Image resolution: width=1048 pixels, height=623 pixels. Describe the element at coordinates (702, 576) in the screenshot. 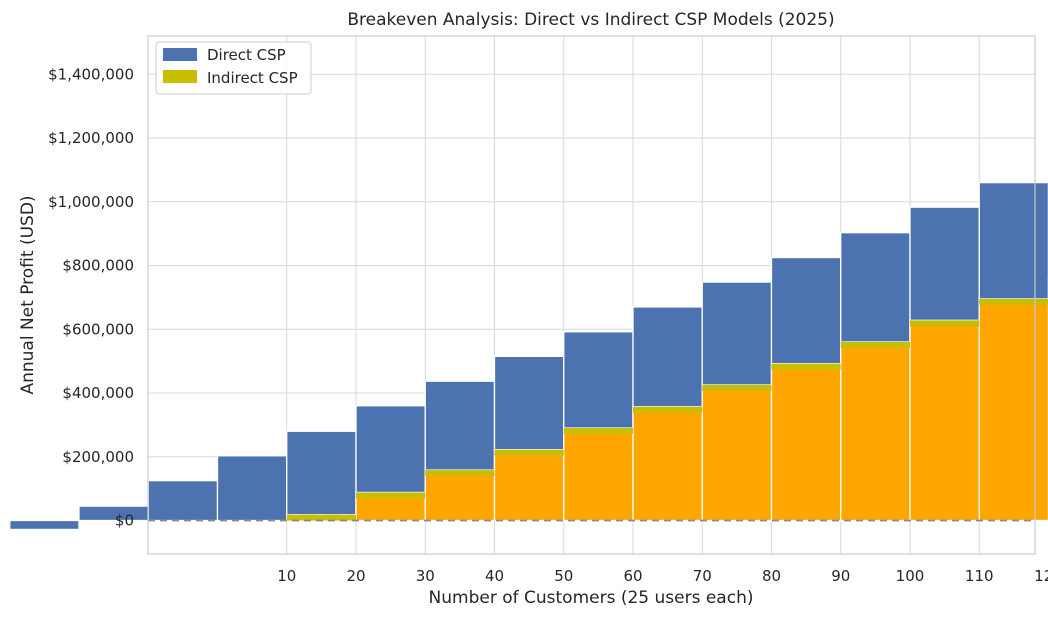

I see `x-tick-label: 70` at that location.